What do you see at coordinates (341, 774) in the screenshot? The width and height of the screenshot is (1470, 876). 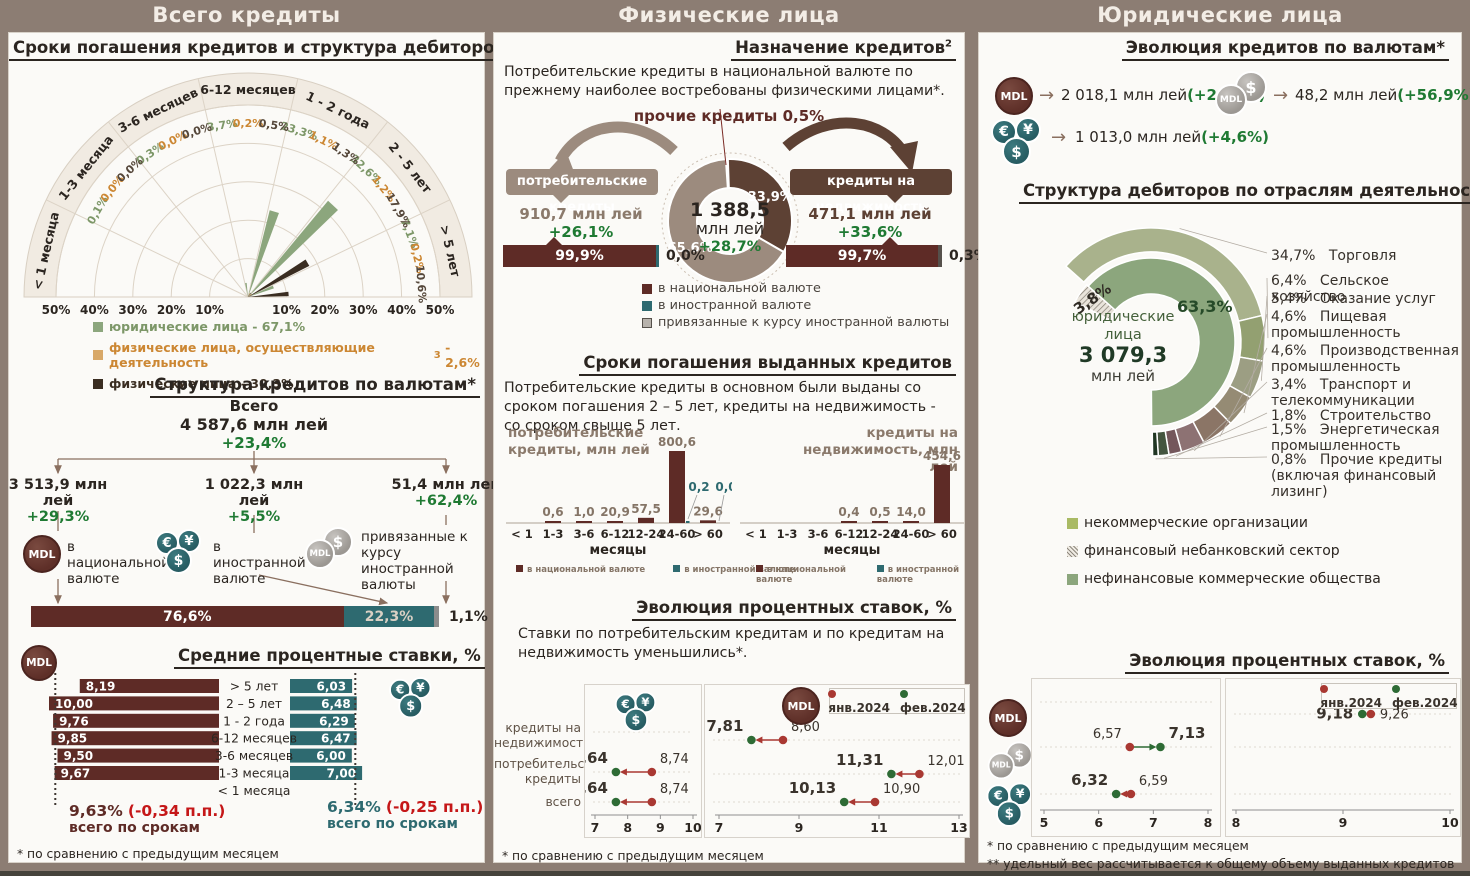 I see `svg-text: 7,00` at bounding box center [341, 774].